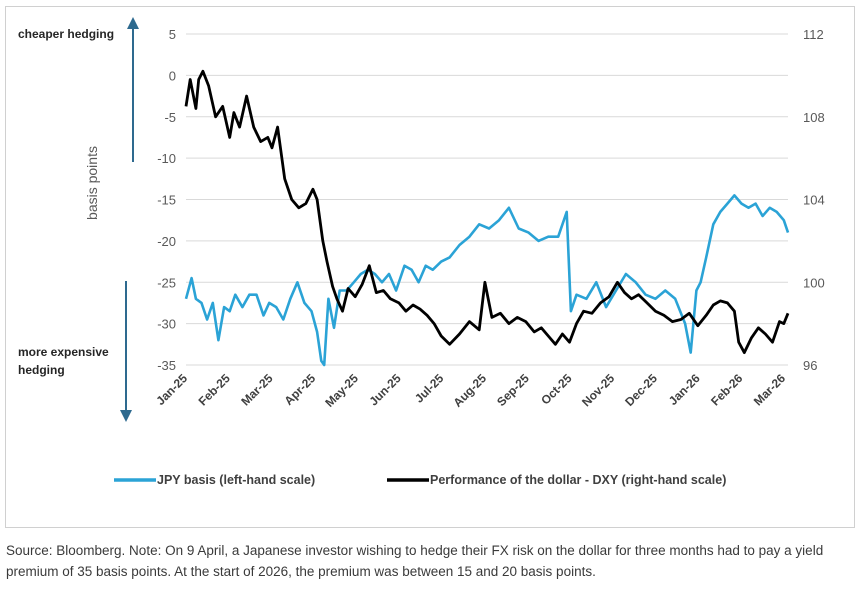 This screenshot has height=590, width=861. Describe the element at coordinates (299, 389) in the screenshot. I see `x-tick-label: Apr-25` at that location.